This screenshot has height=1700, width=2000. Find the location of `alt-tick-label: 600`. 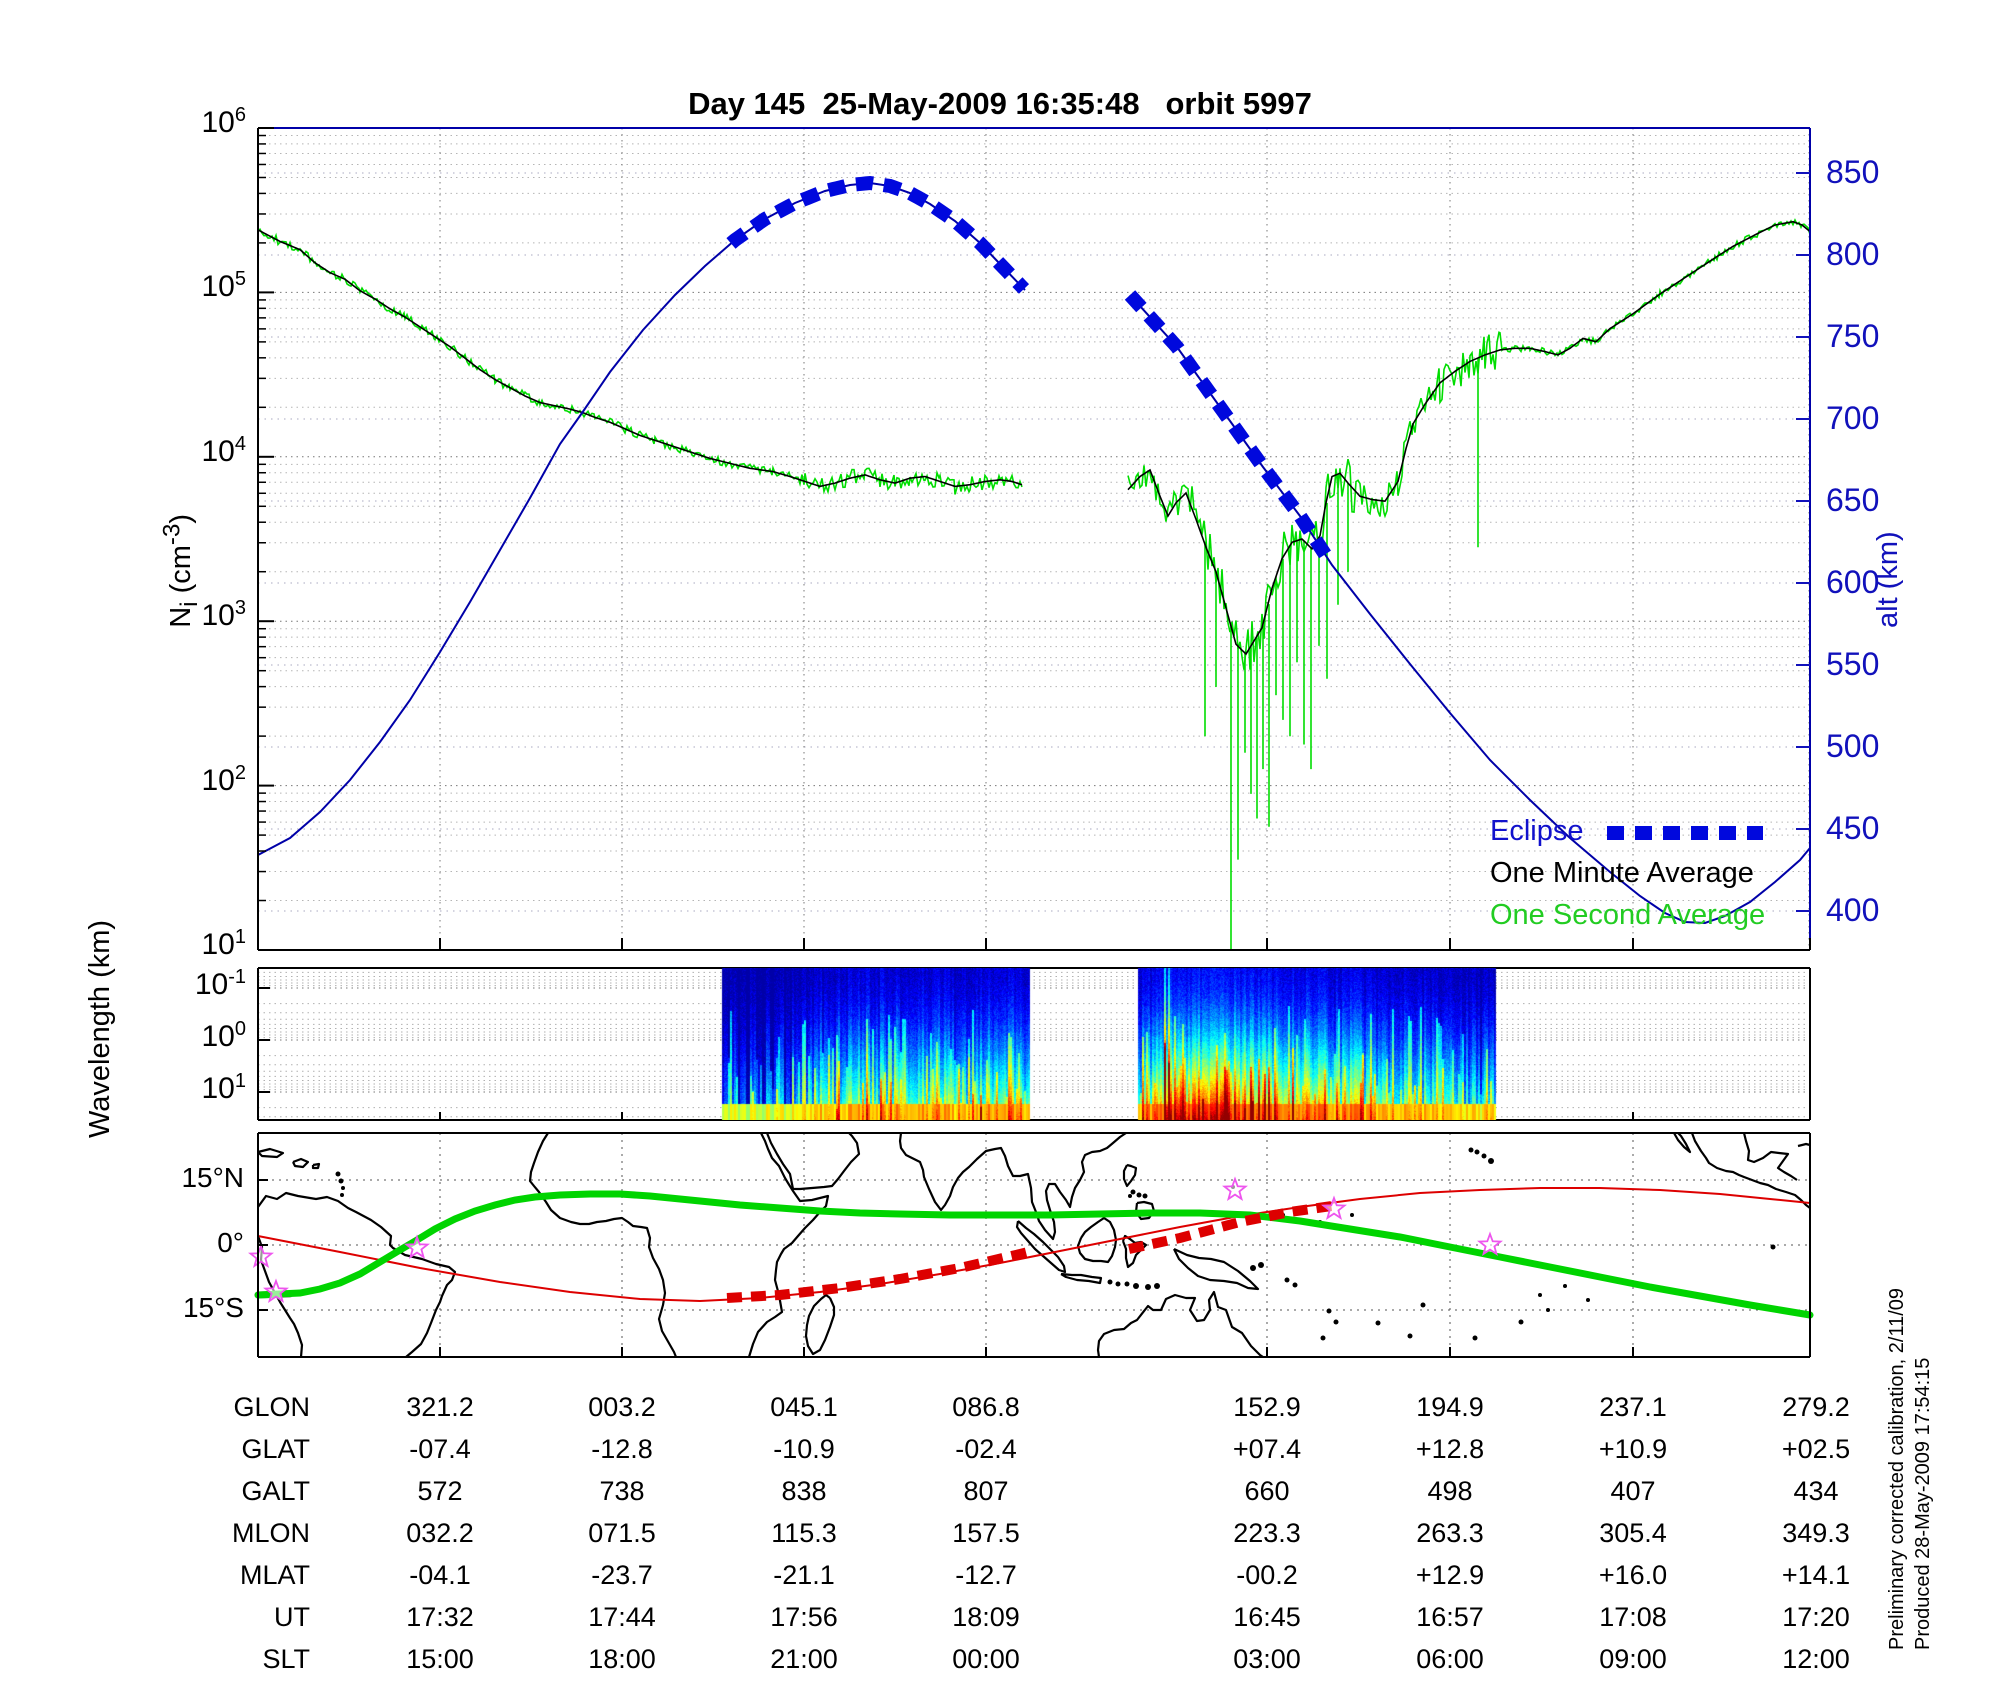

alt-tick-label: 600 is located at coordinates (1853, 582).